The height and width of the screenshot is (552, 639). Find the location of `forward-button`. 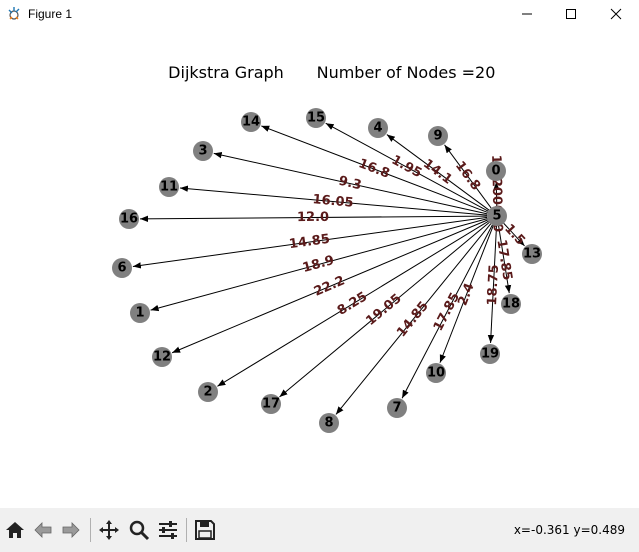

forward-button is located at coordinates (71, 530).